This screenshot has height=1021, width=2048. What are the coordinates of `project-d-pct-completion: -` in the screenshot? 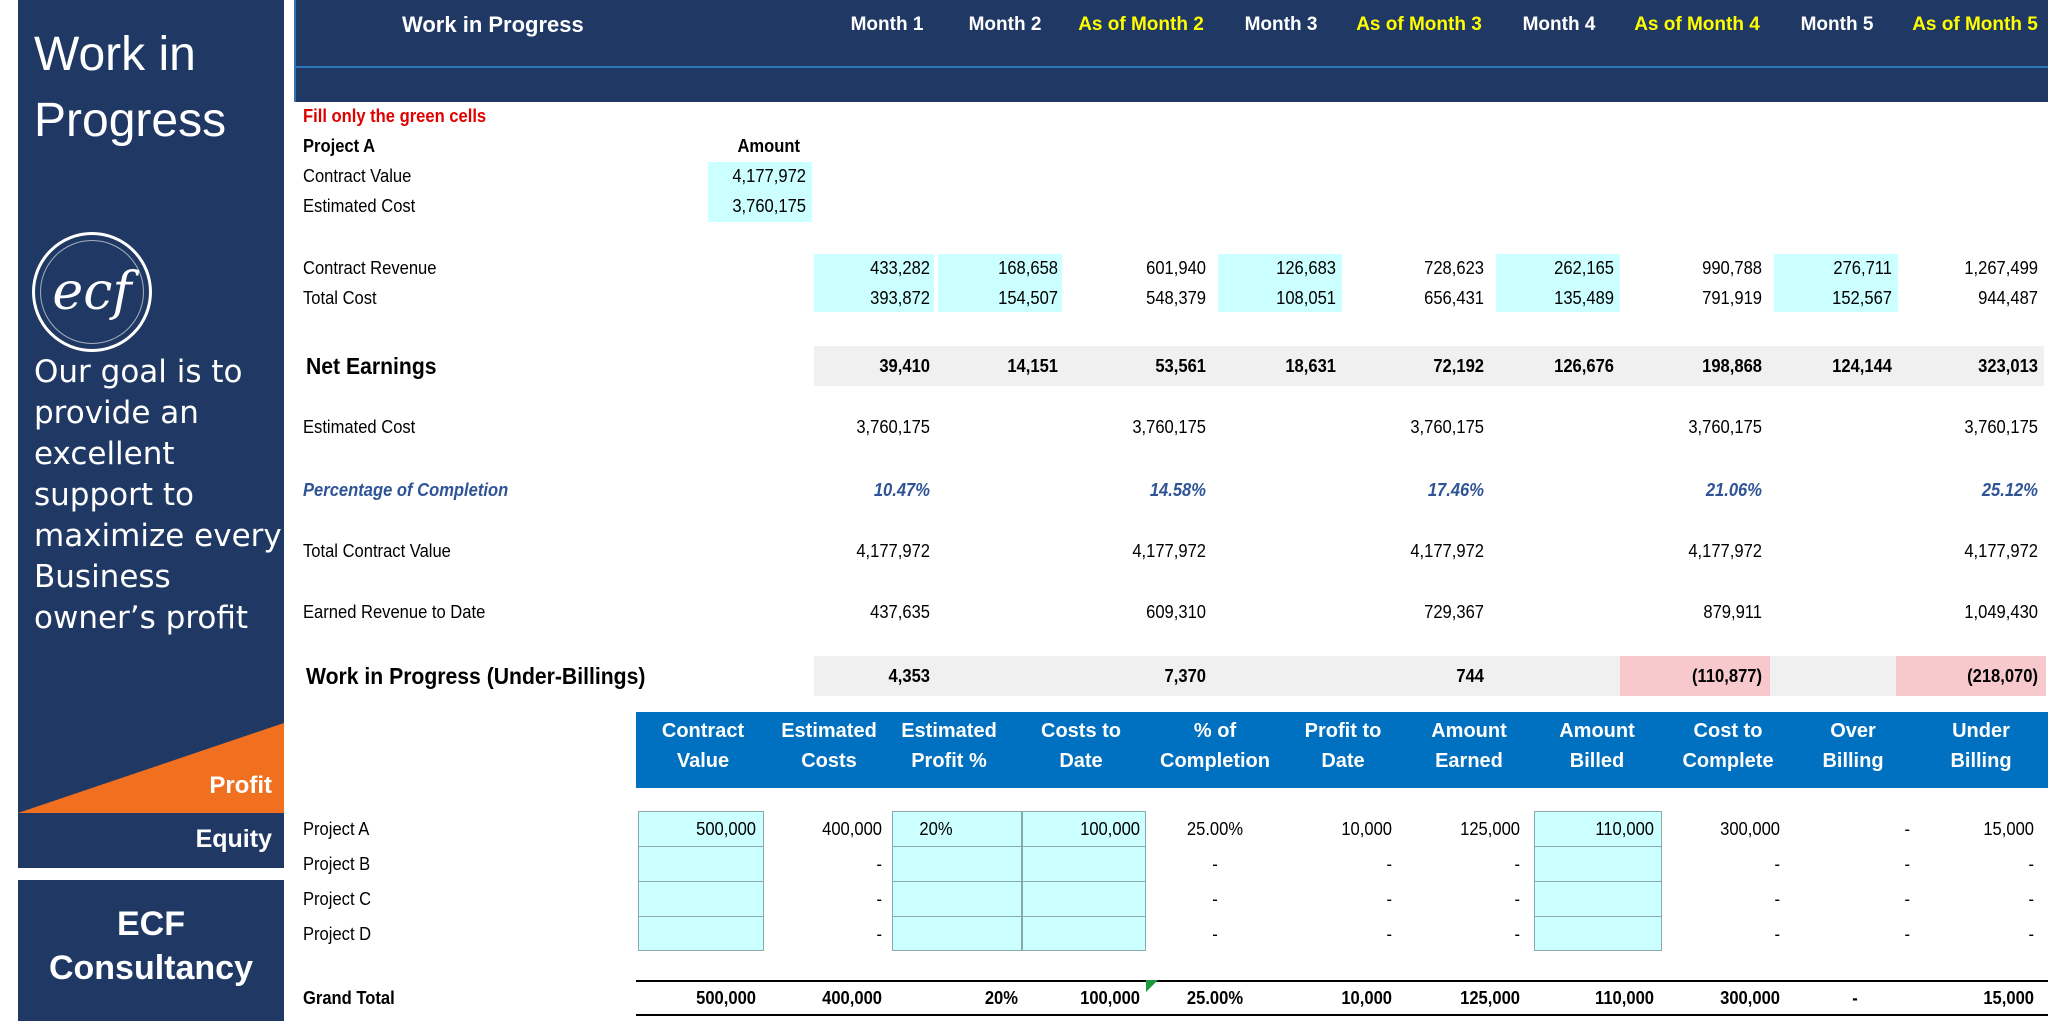 It's located at (1215, 934).